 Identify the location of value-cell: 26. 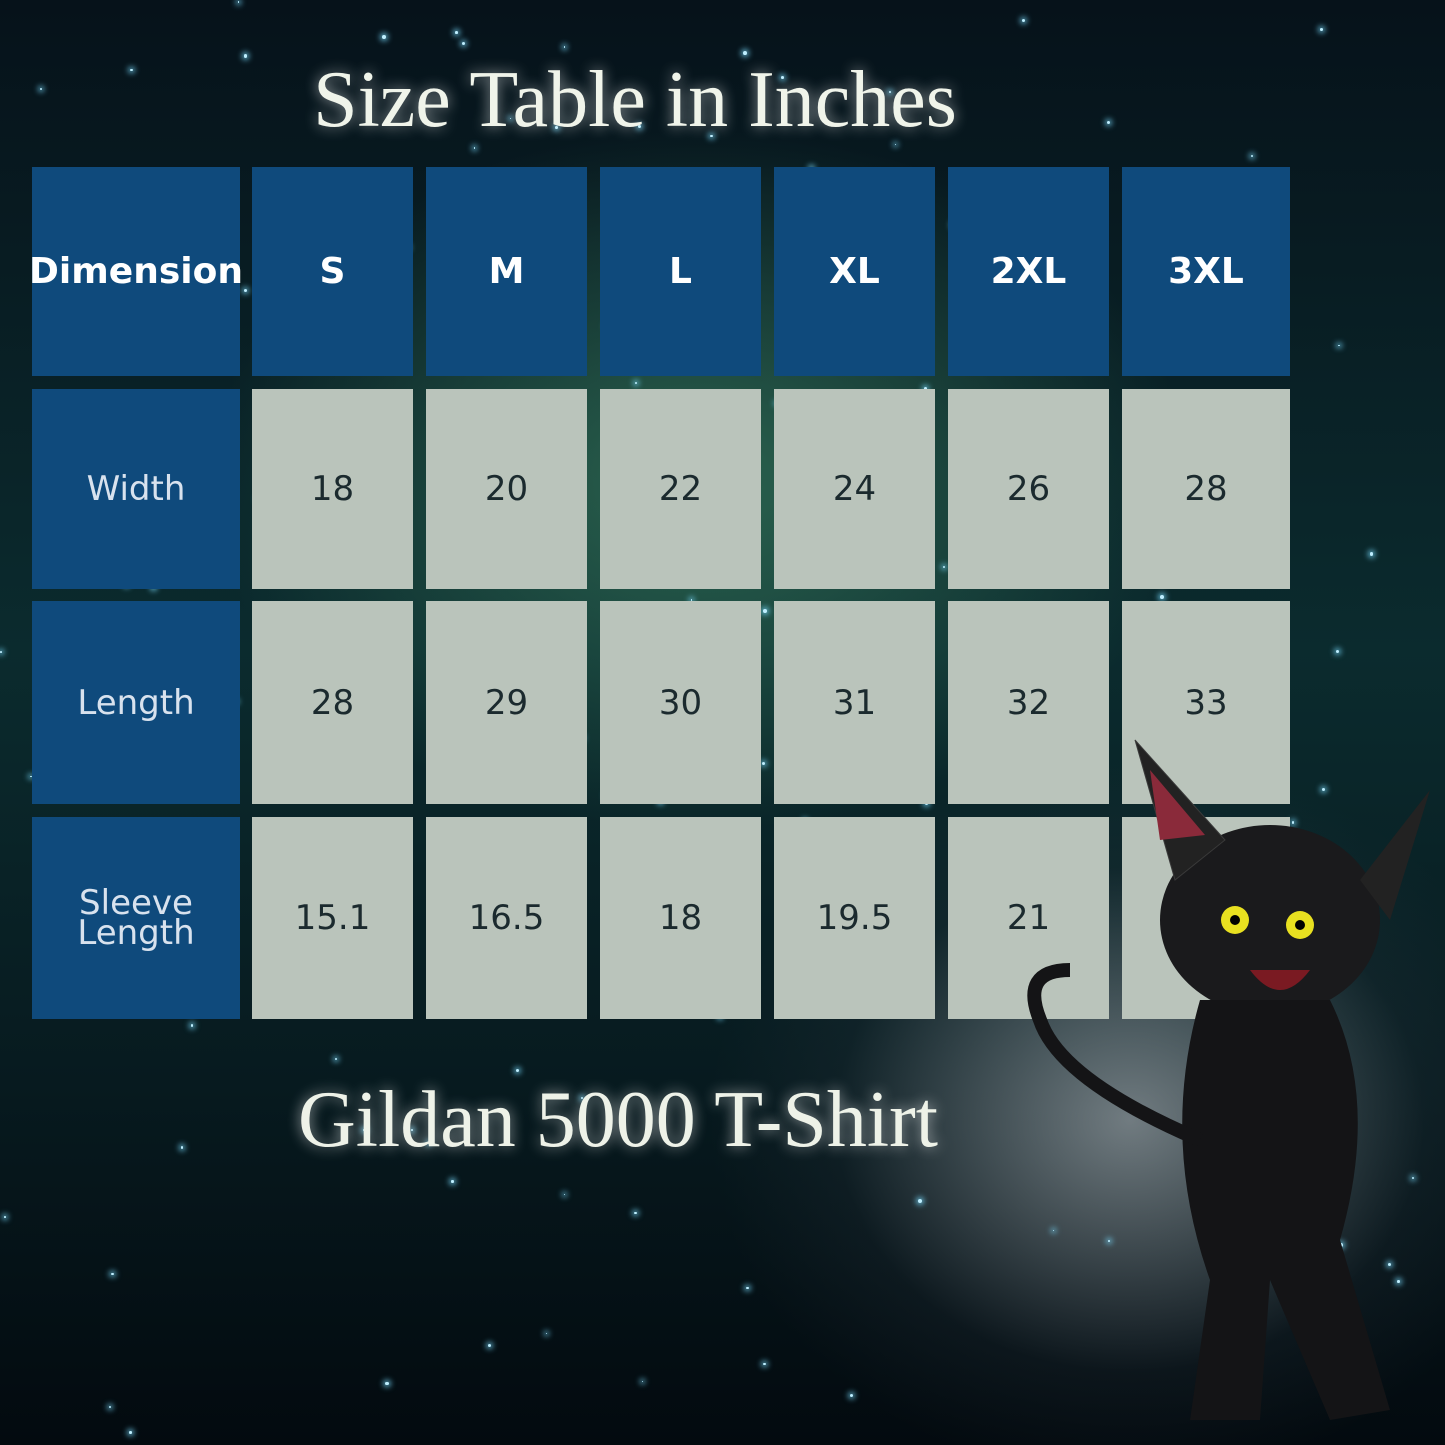
(1028, 489).